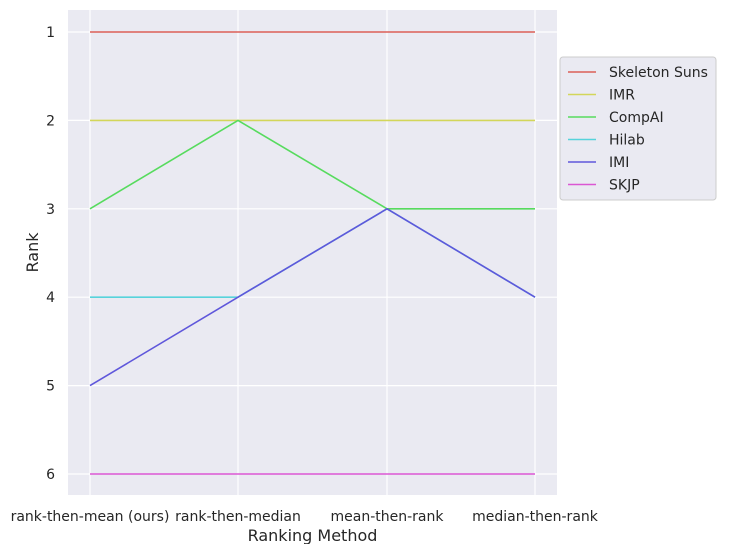 Image resolution: width=743 pixels, height=544 pixels. What do you see at coordinates (238, 517) in the screenshot?
I see `x-tick-label: rank-then-median` at bounding box center [238, 517].